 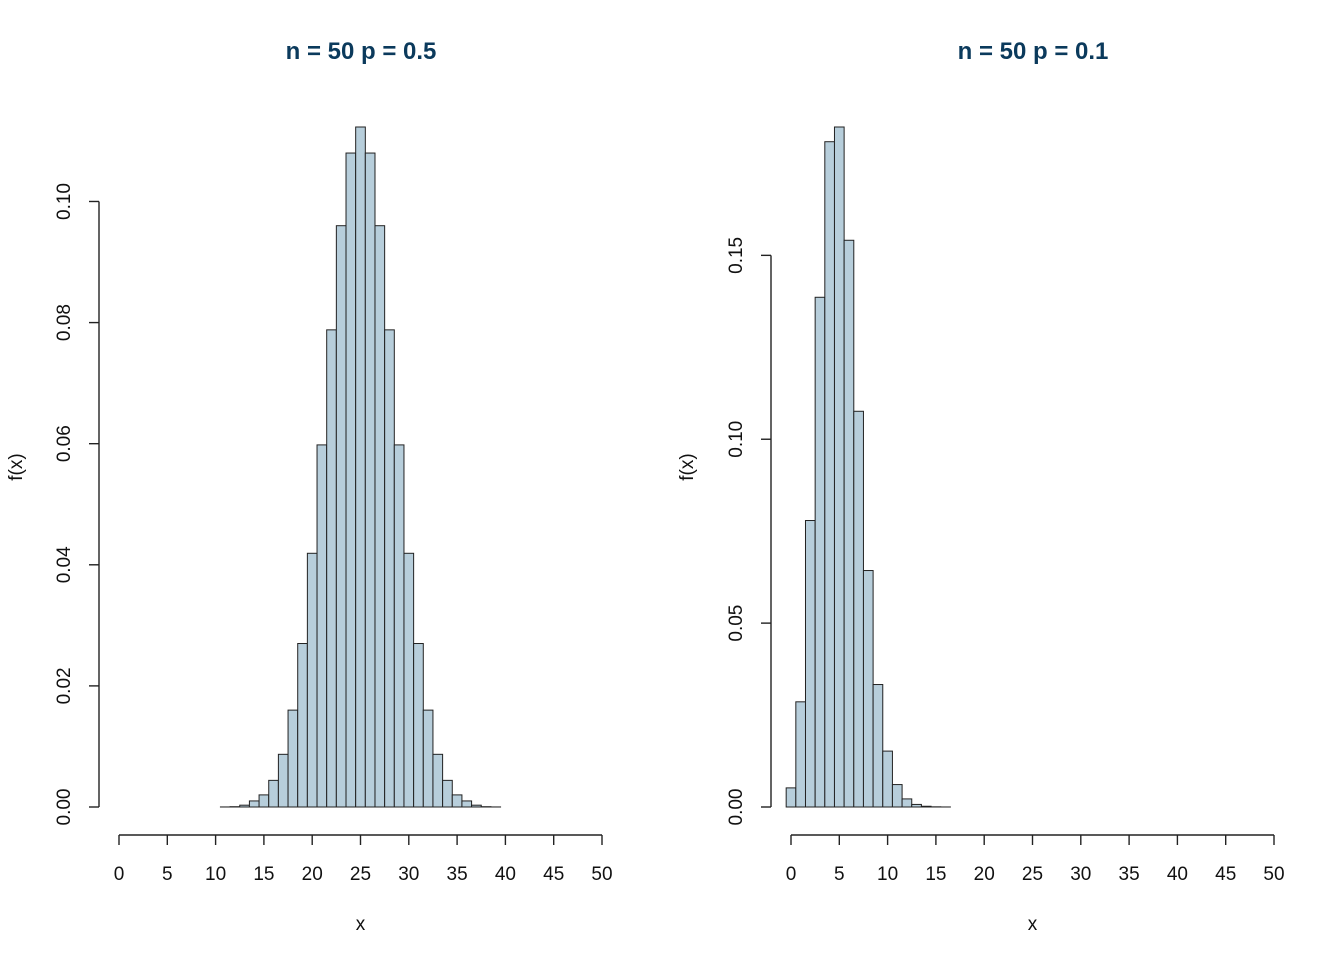 What do you see at coordinates (810, 664) in the screenshot?
I see `bar-x2` at bounding box center [810, 664].